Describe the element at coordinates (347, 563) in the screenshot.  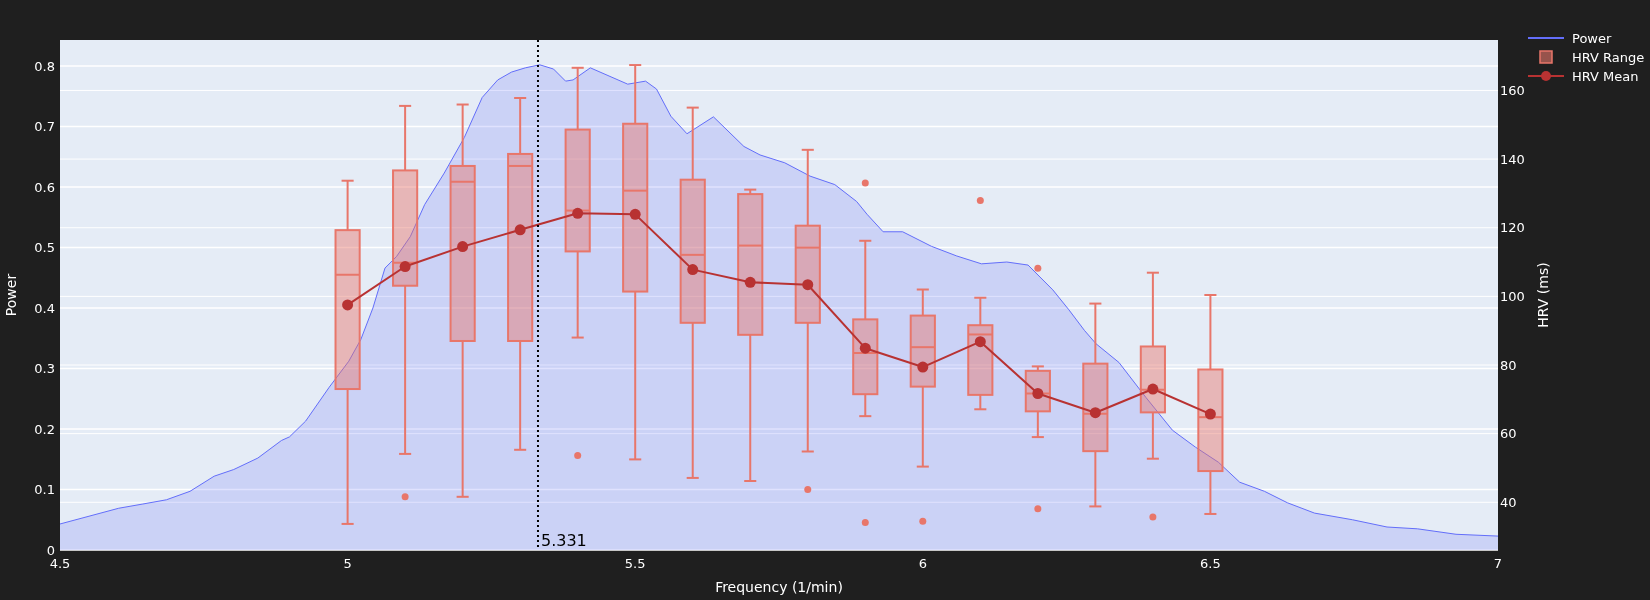
I see `x-tick-label: 5` at that location.